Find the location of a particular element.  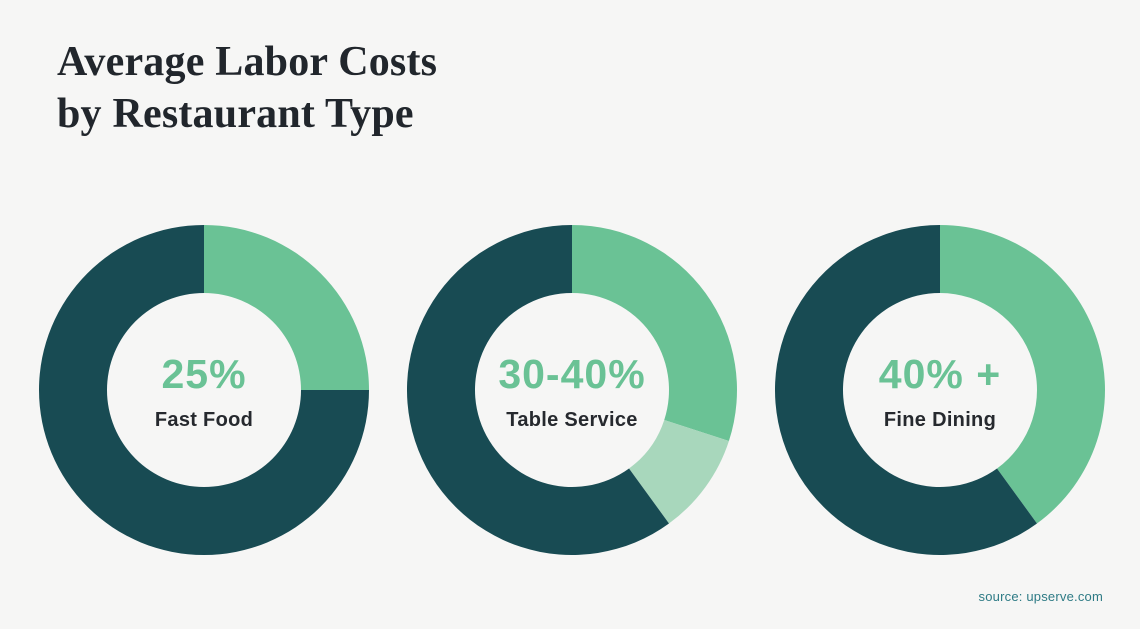

chart-title-line-1: Average Labor Costs is located at coordinates (247, 62).